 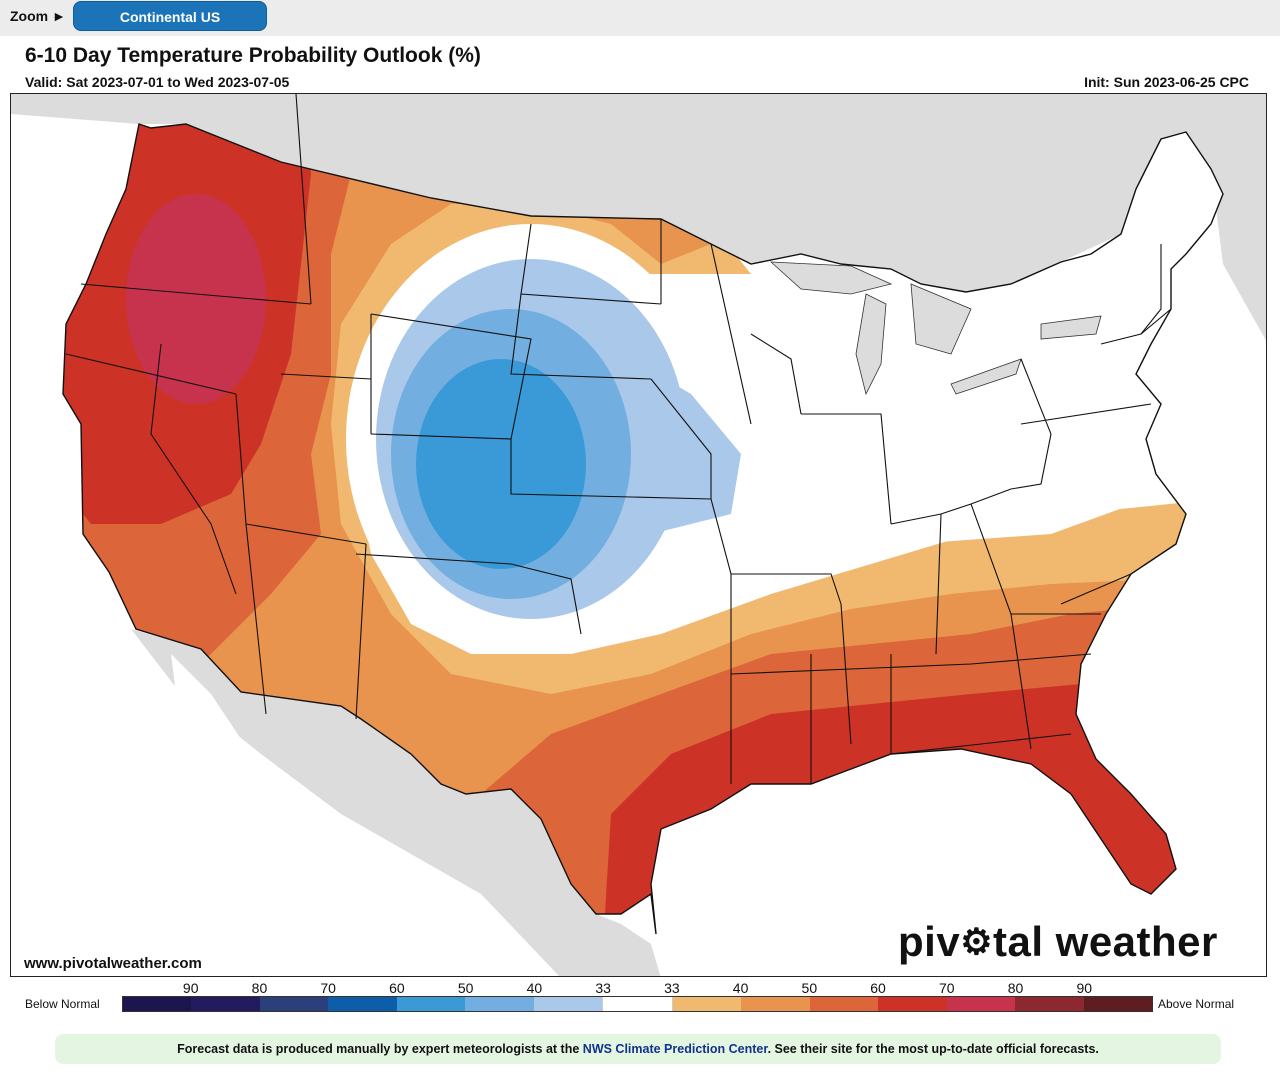 What do you see at coordinates (640, 989) in the screenshot?
I see `legend-tick-labels: 90 80 70 60 50 40 33 33 40 50 60 70 80 90` at bounding box center [640, 989].